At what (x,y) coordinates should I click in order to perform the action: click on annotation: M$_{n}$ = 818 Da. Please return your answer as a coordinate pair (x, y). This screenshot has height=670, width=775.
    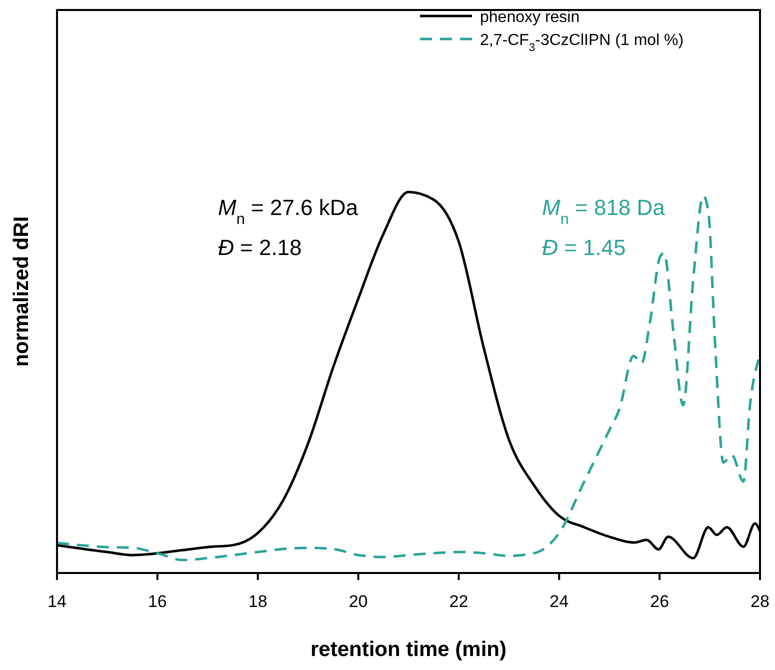
    Looking at the image, I should click on (604, 211).